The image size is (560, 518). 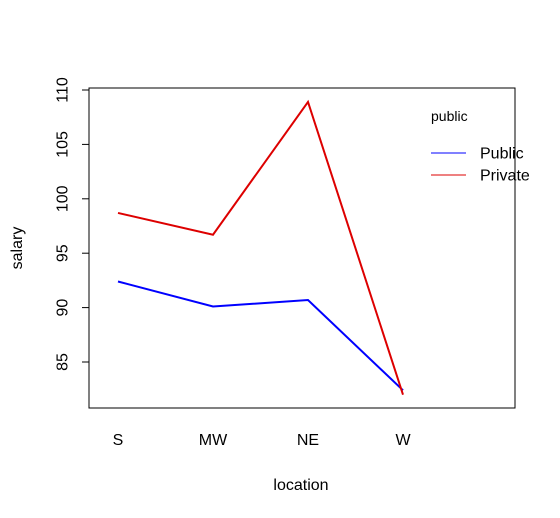 I want to click on y-tick-label: 95, so click(x=63, y=253).